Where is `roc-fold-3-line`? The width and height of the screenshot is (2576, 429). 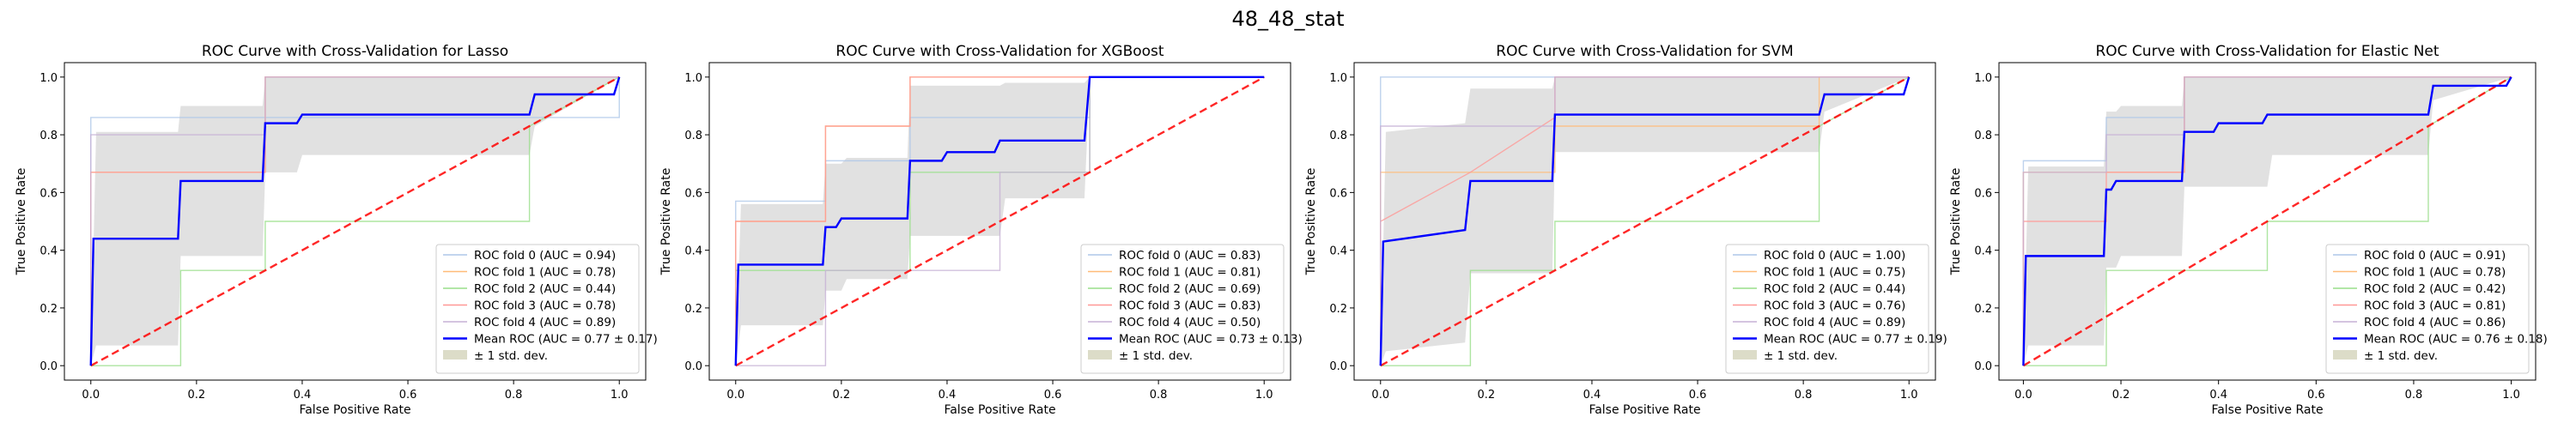 roc-fold-3-line is located at coordinates (1000, 221).